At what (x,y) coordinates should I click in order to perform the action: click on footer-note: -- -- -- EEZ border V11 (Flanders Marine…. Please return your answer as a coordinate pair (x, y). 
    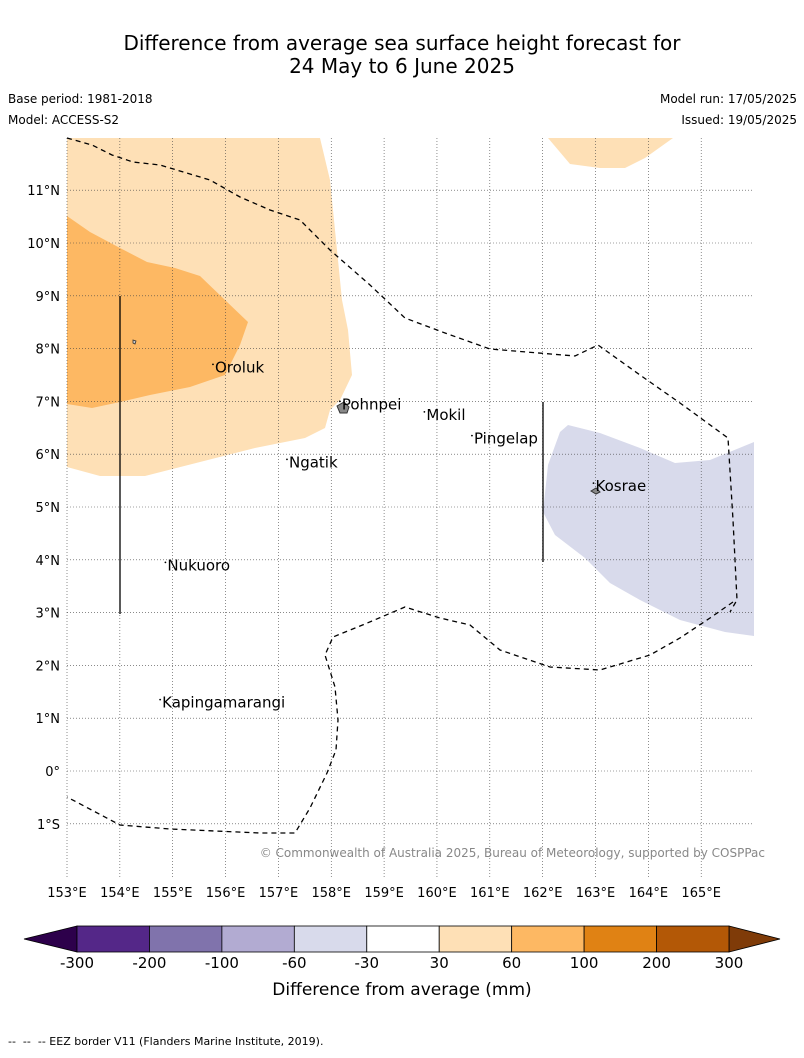
    Looking at the image, I should click on (166, 1041).